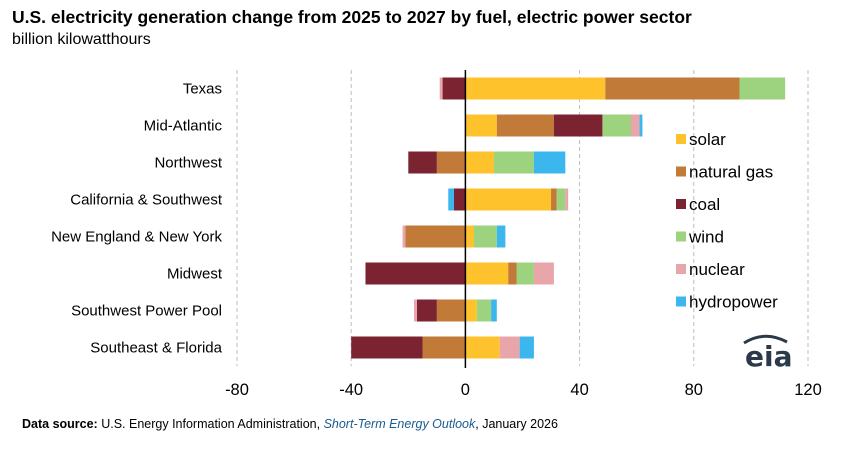 This screenshot has height=449, width=859. Describe the element at coordinates (579, 390) in the screenshot. I see `x-tick-label: 40` at that location.